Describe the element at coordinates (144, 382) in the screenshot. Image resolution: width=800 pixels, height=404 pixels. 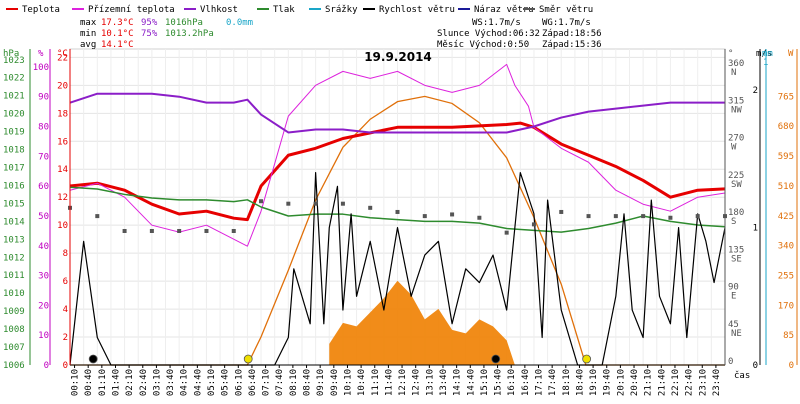
I see `x-tick: 02:40` at that location.